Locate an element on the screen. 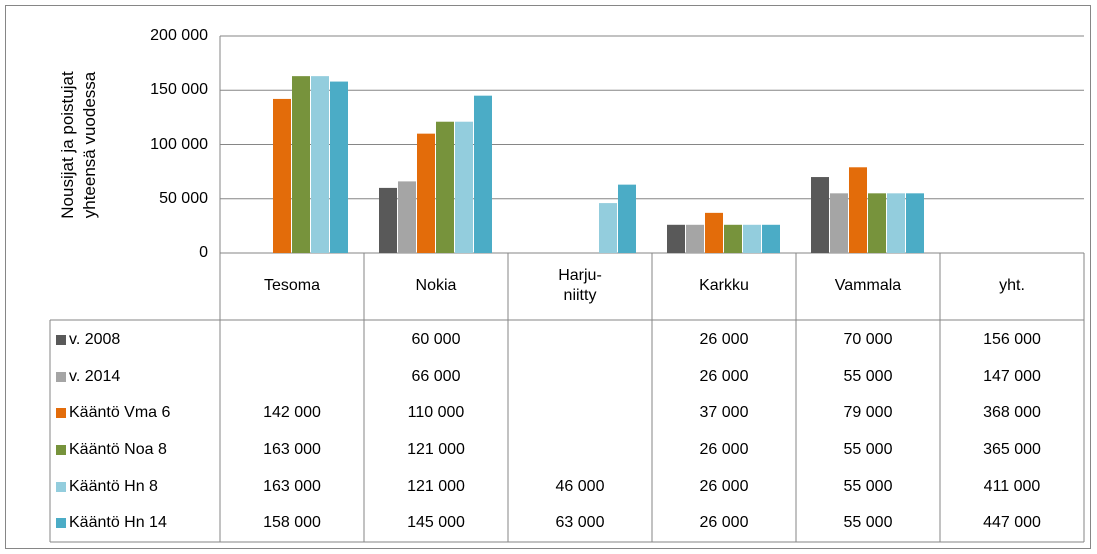 The height and width of the screenshot is (554, 1097). legend-label: Kääntö Vma 6 is located at coordinates (120, 412).